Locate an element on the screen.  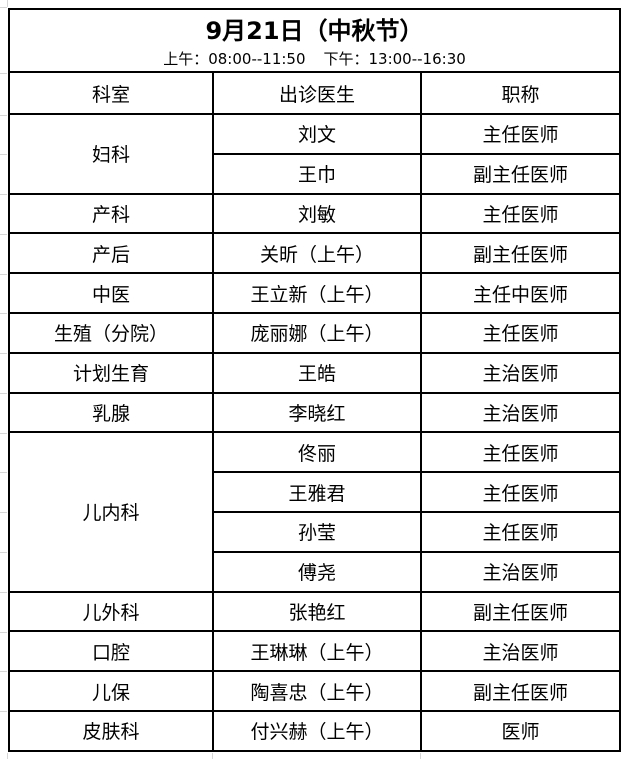
table-row: 王雅君 主任医师 is located at coordinates (315, 492).